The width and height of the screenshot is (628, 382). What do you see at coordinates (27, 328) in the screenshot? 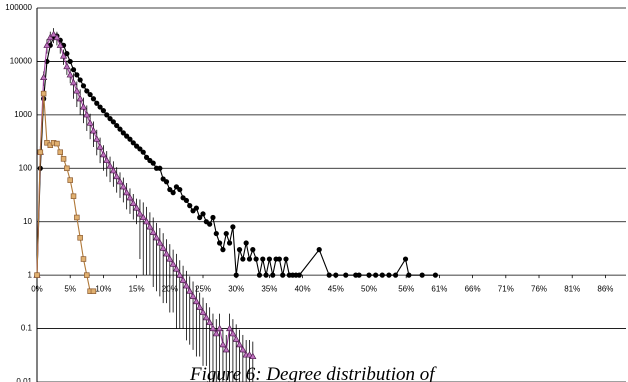
I see `y-tick-label: 0.1` at bounding box center [27, 328].